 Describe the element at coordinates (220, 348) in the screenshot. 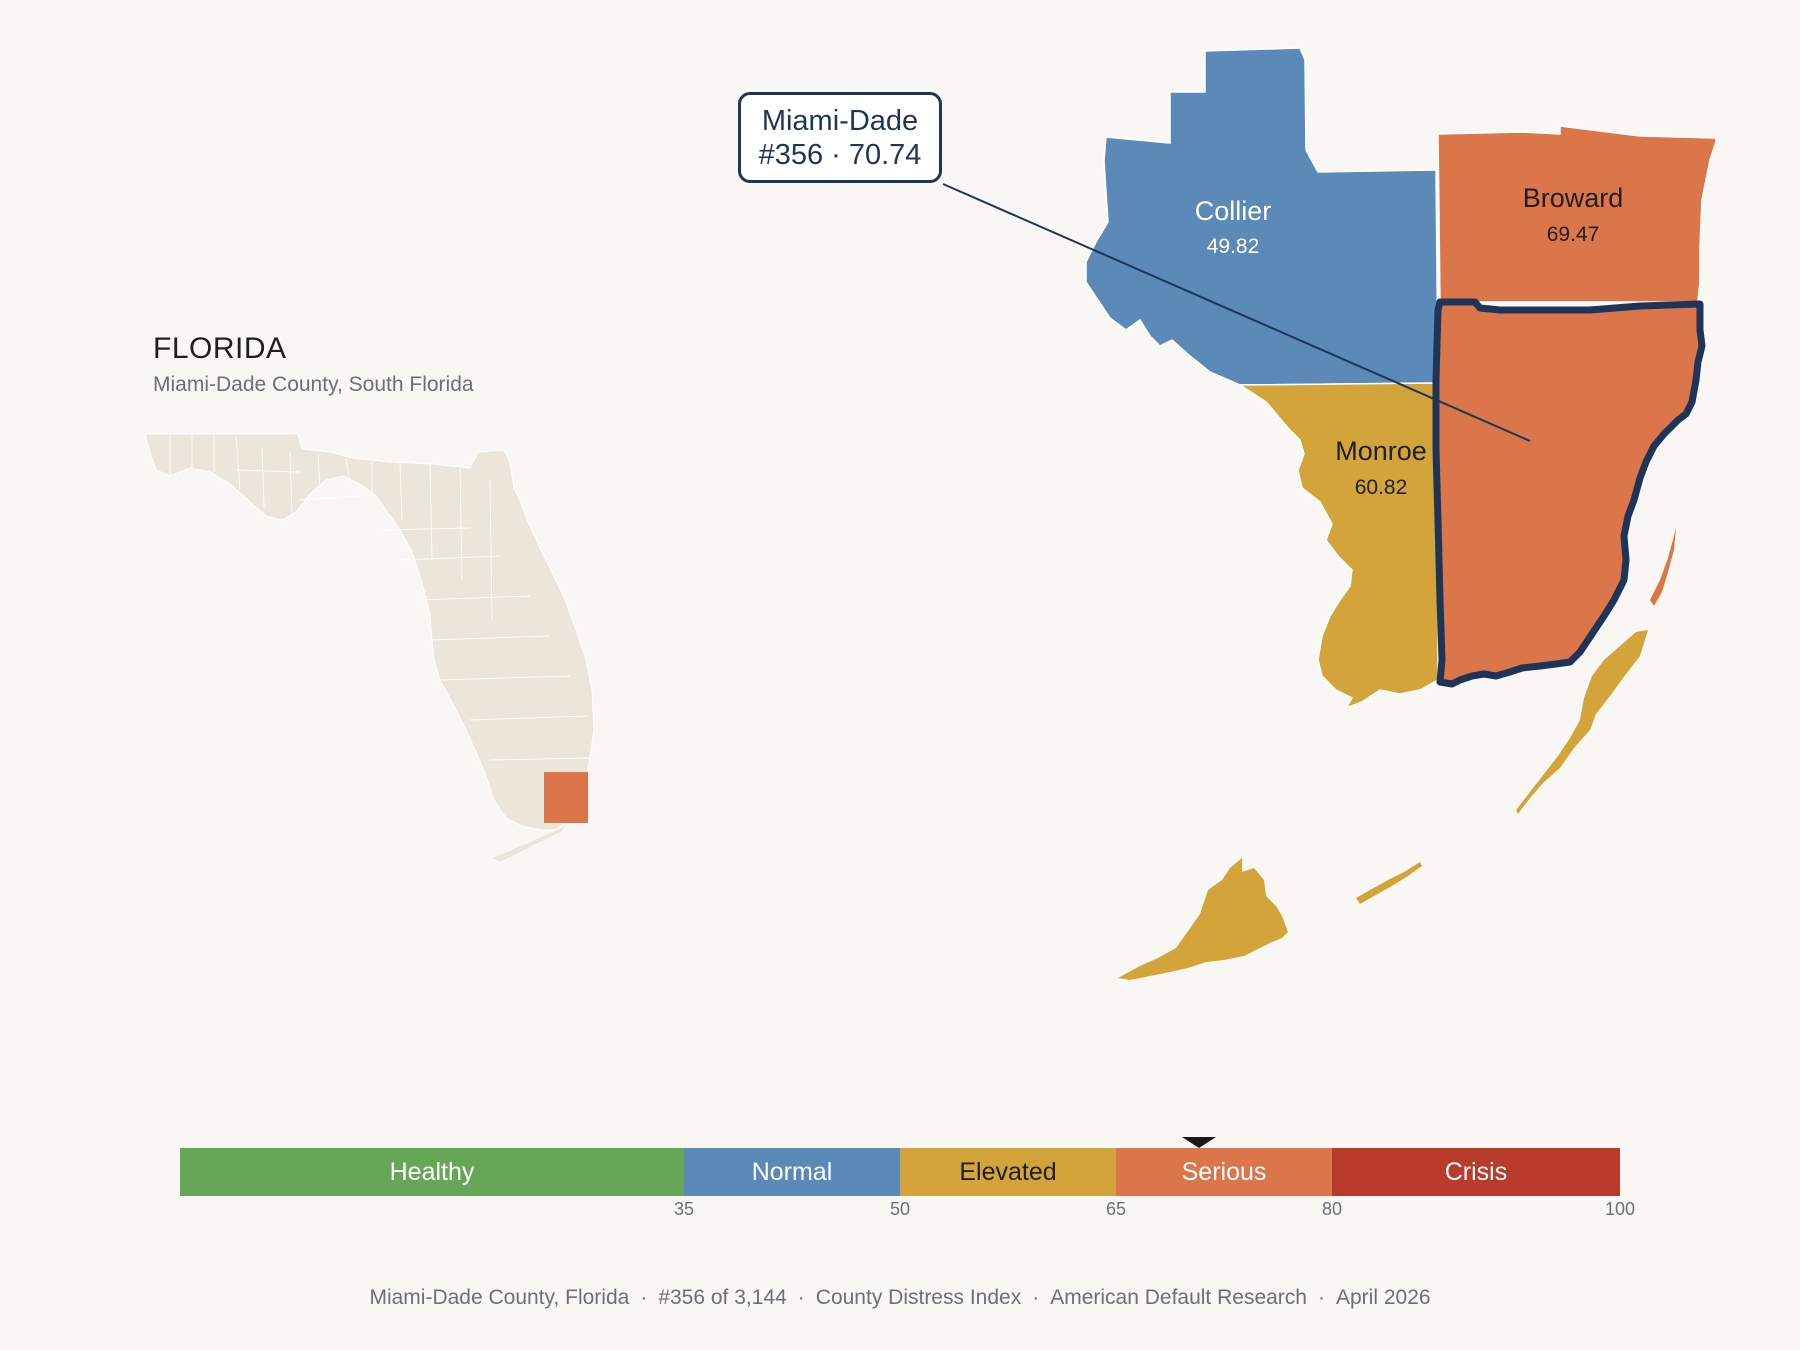

I see `state-title: FLORIDA` at that location.